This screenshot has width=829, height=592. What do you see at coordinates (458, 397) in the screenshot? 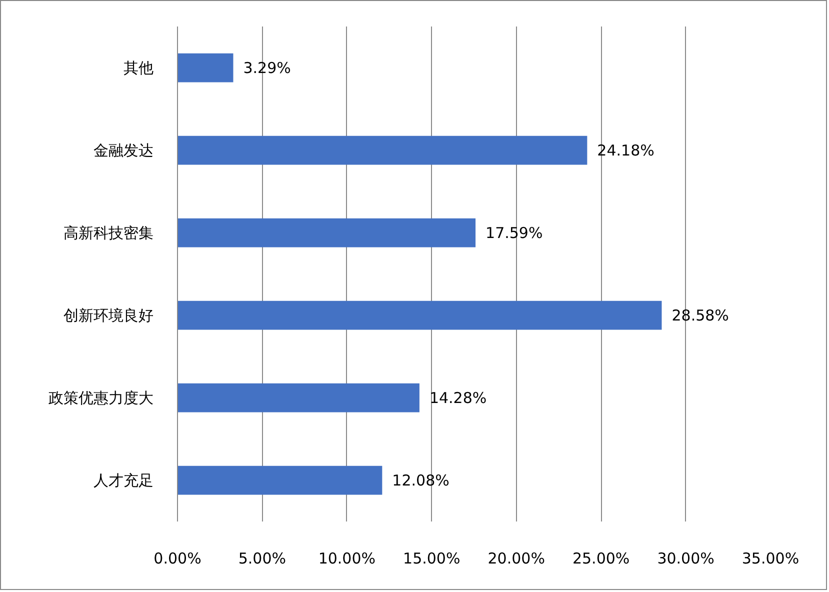
I see `data-label: 14.28%` at bounding box center [458, 397].